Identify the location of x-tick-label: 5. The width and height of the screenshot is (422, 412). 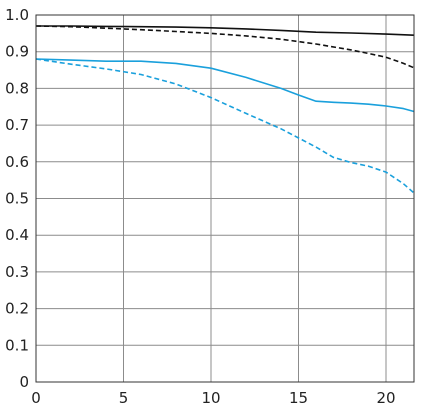
(124, 398).